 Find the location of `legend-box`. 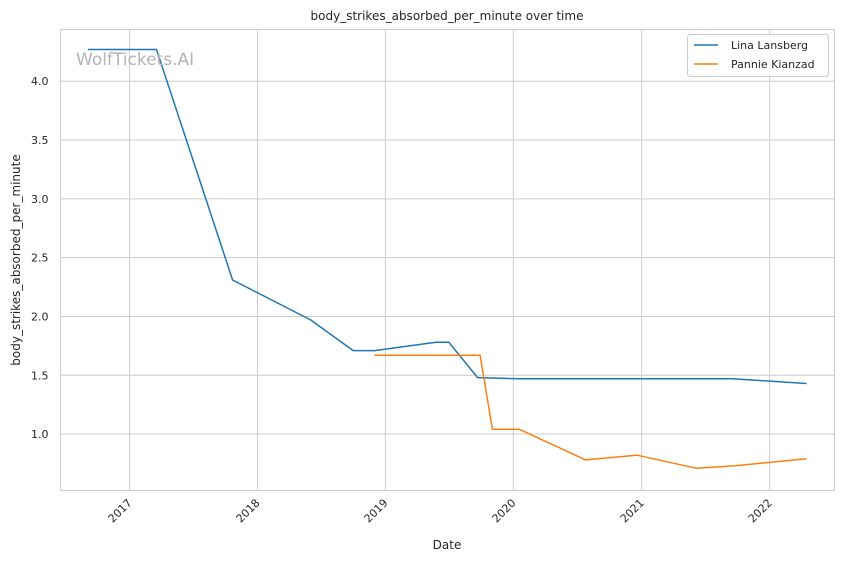

legend-box is located at coordinates (758, 55).